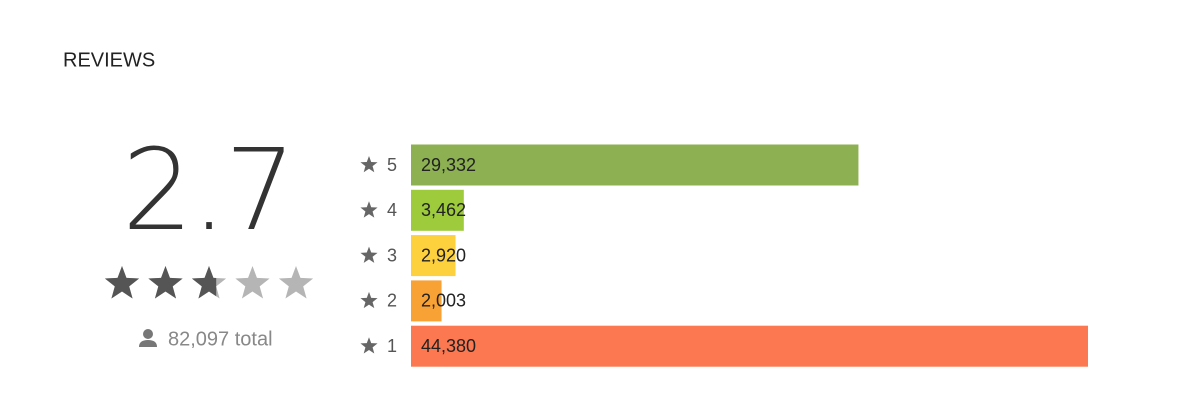 This screenshot has width=1200, height=412. Describe the element at coordinates (392, 346) in the screenshot. I see `star-level: 1` at that location.